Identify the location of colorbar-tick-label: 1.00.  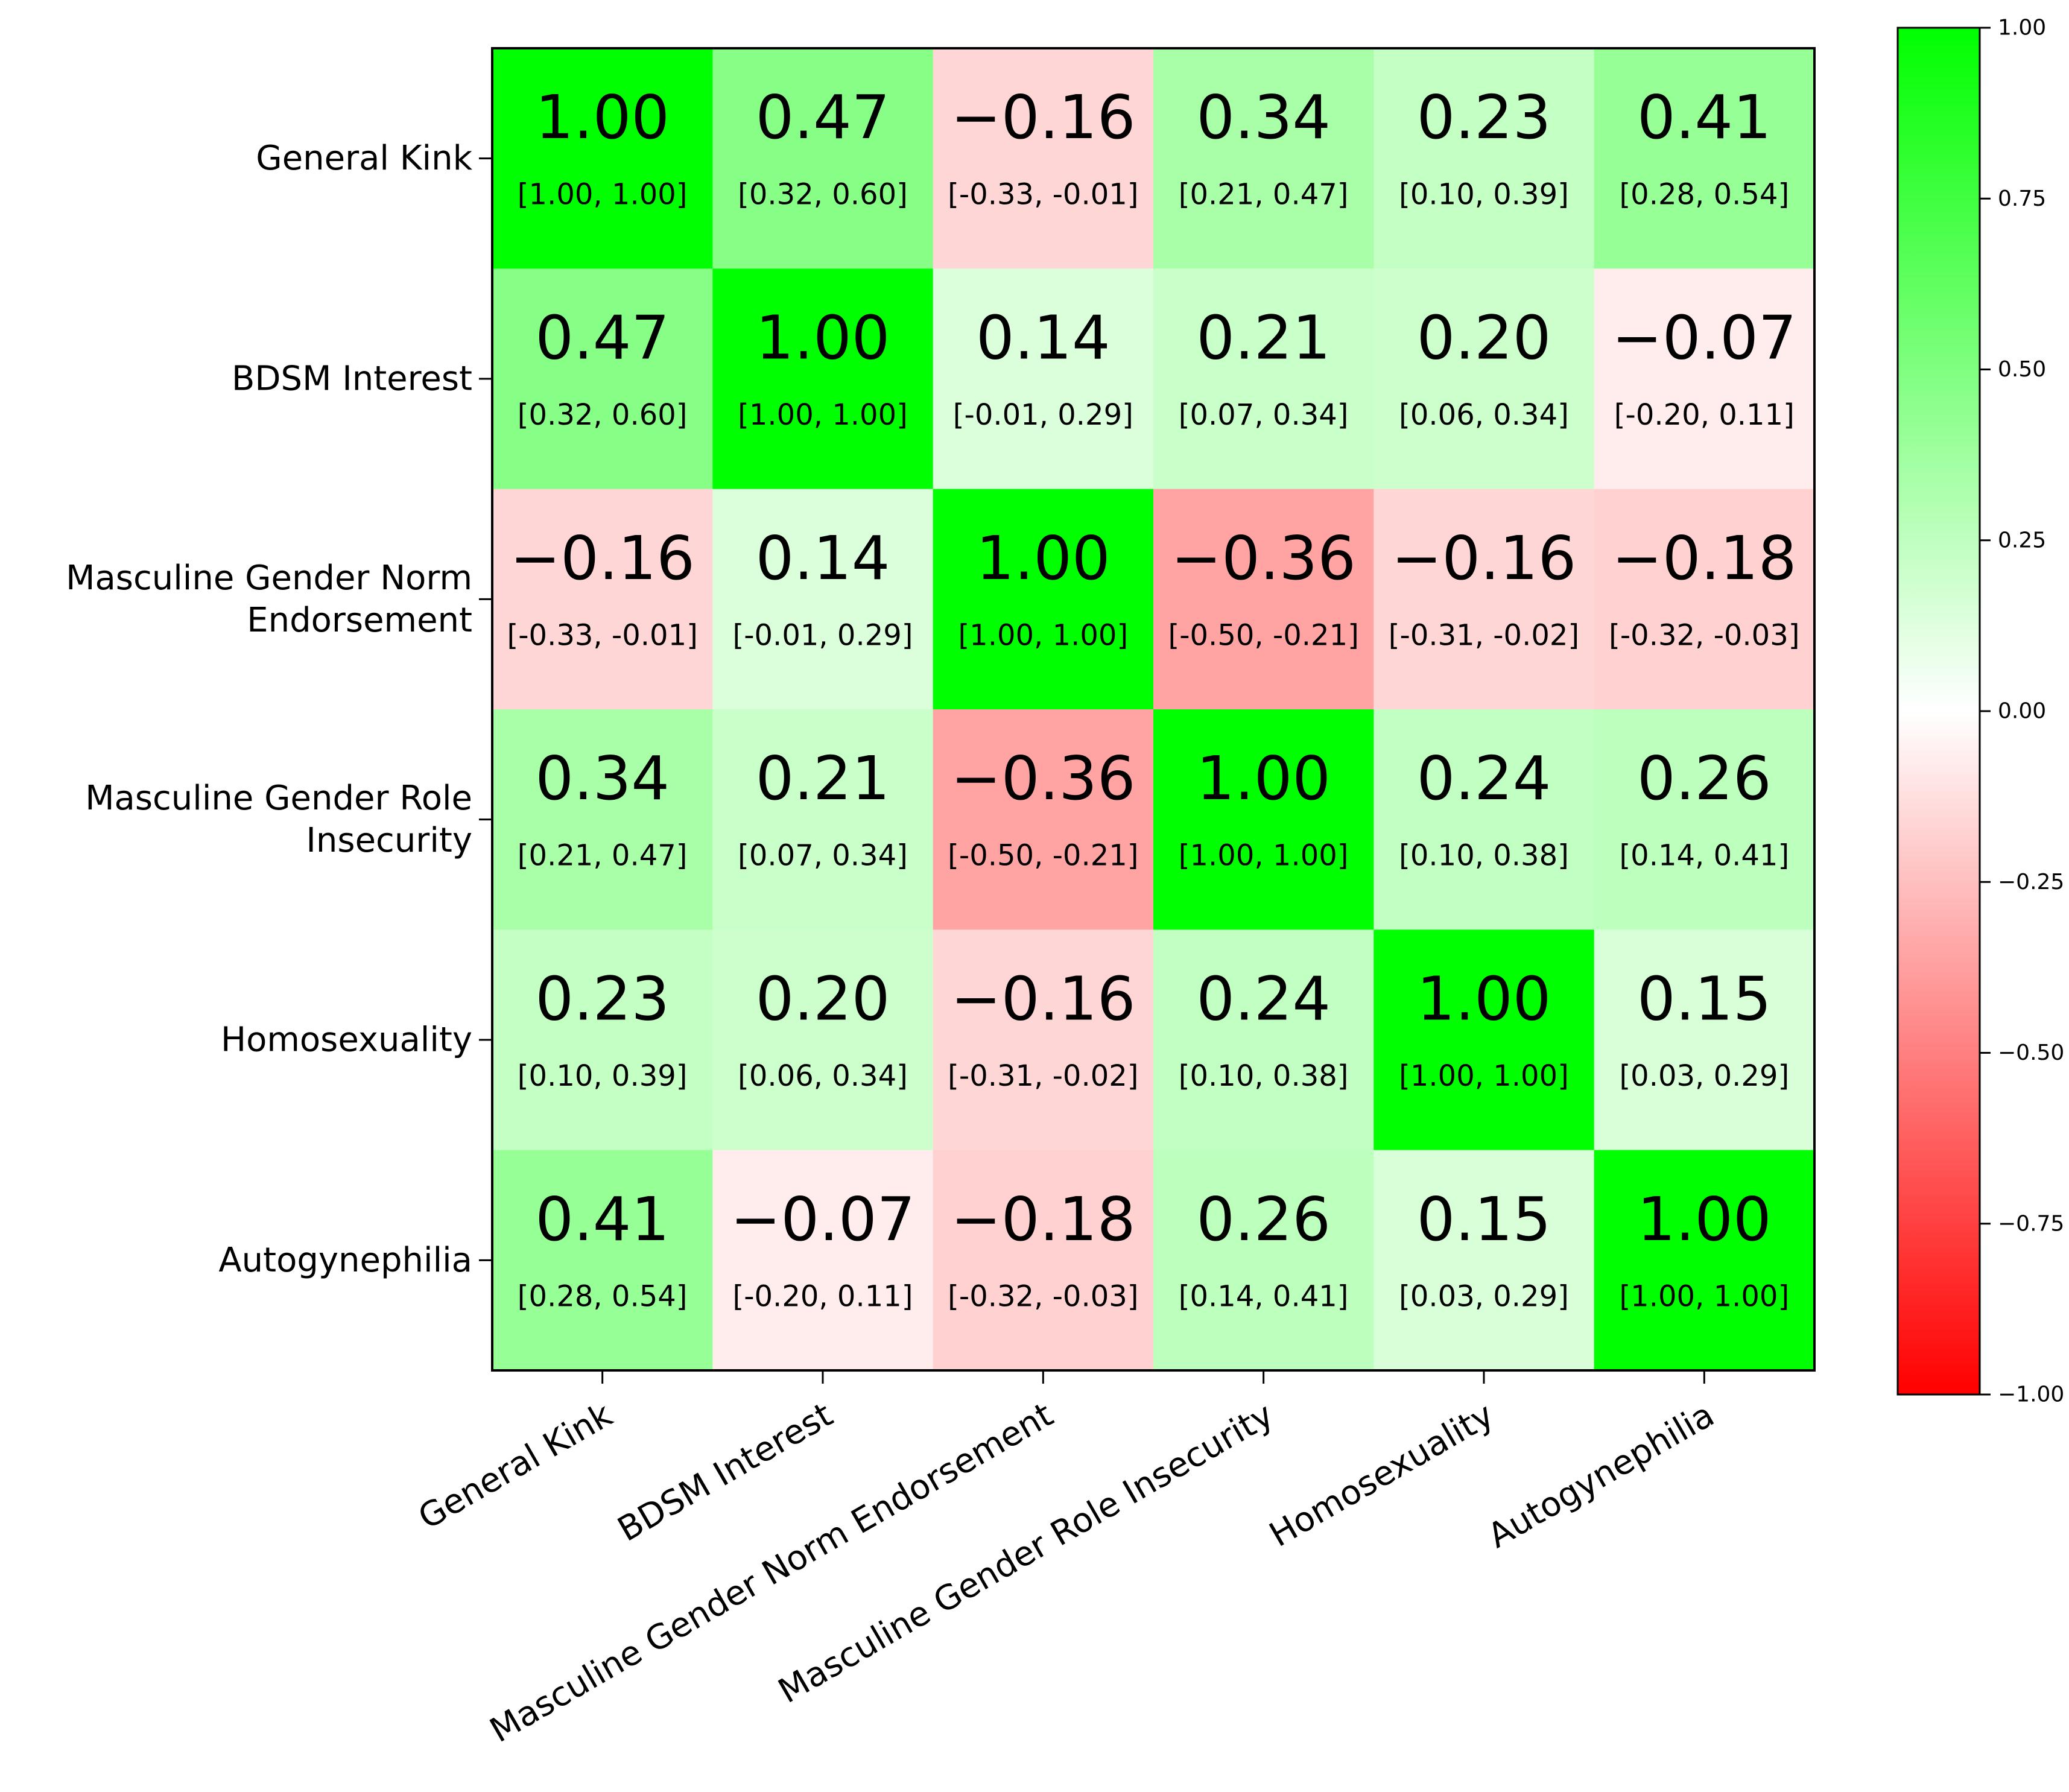
(2022, 28).